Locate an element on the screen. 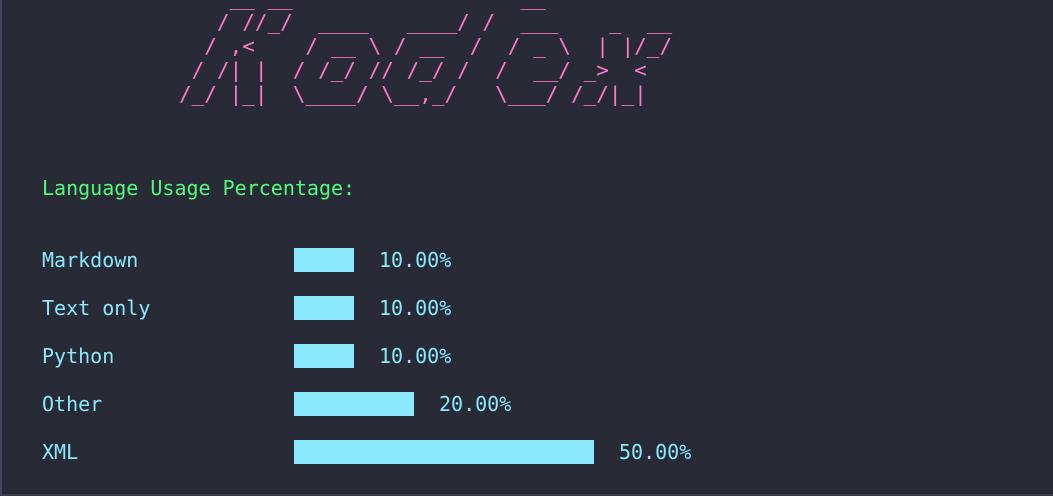 This screenshot has width=1053, height=496. language-label: Python is located at coordinates (78, 356).